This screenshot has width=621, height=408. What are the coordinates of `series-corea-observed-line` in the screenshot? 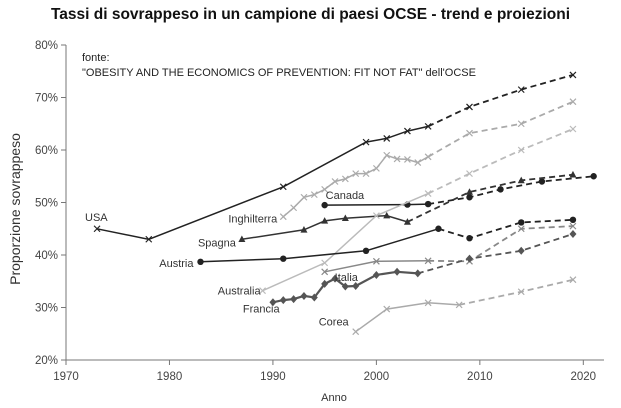 It's located at (407, 317).